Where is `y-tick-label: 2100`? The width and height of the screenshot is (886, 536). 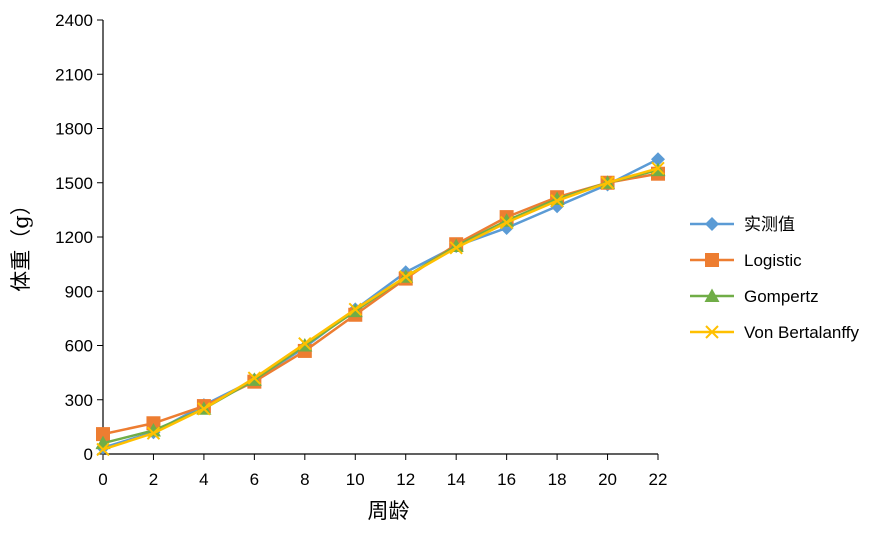
y-tick-label: 2100 is located at coordinates (74, 74).